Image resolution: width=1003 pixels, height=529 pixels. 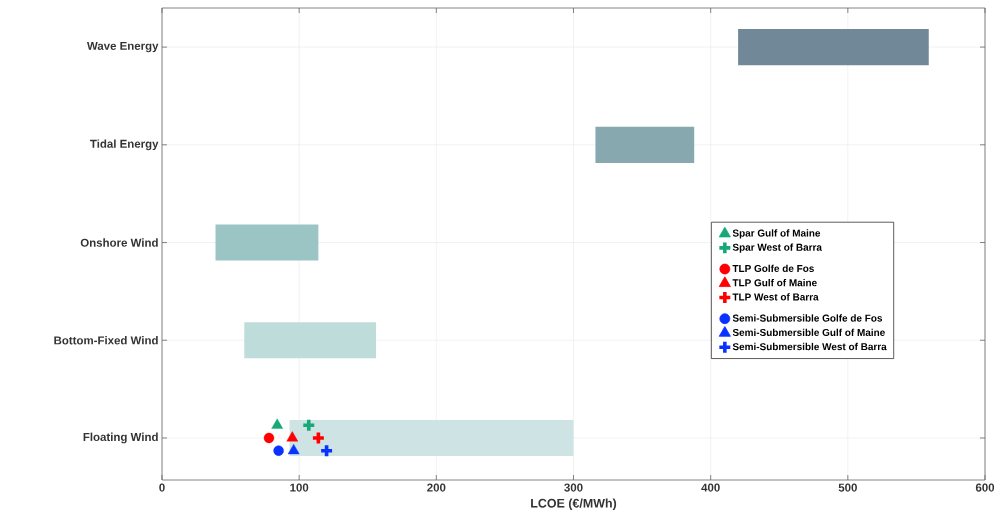 I want to click on legend-label: Semi-Submersible Gulf of Maine, so click(x=808, y=332).